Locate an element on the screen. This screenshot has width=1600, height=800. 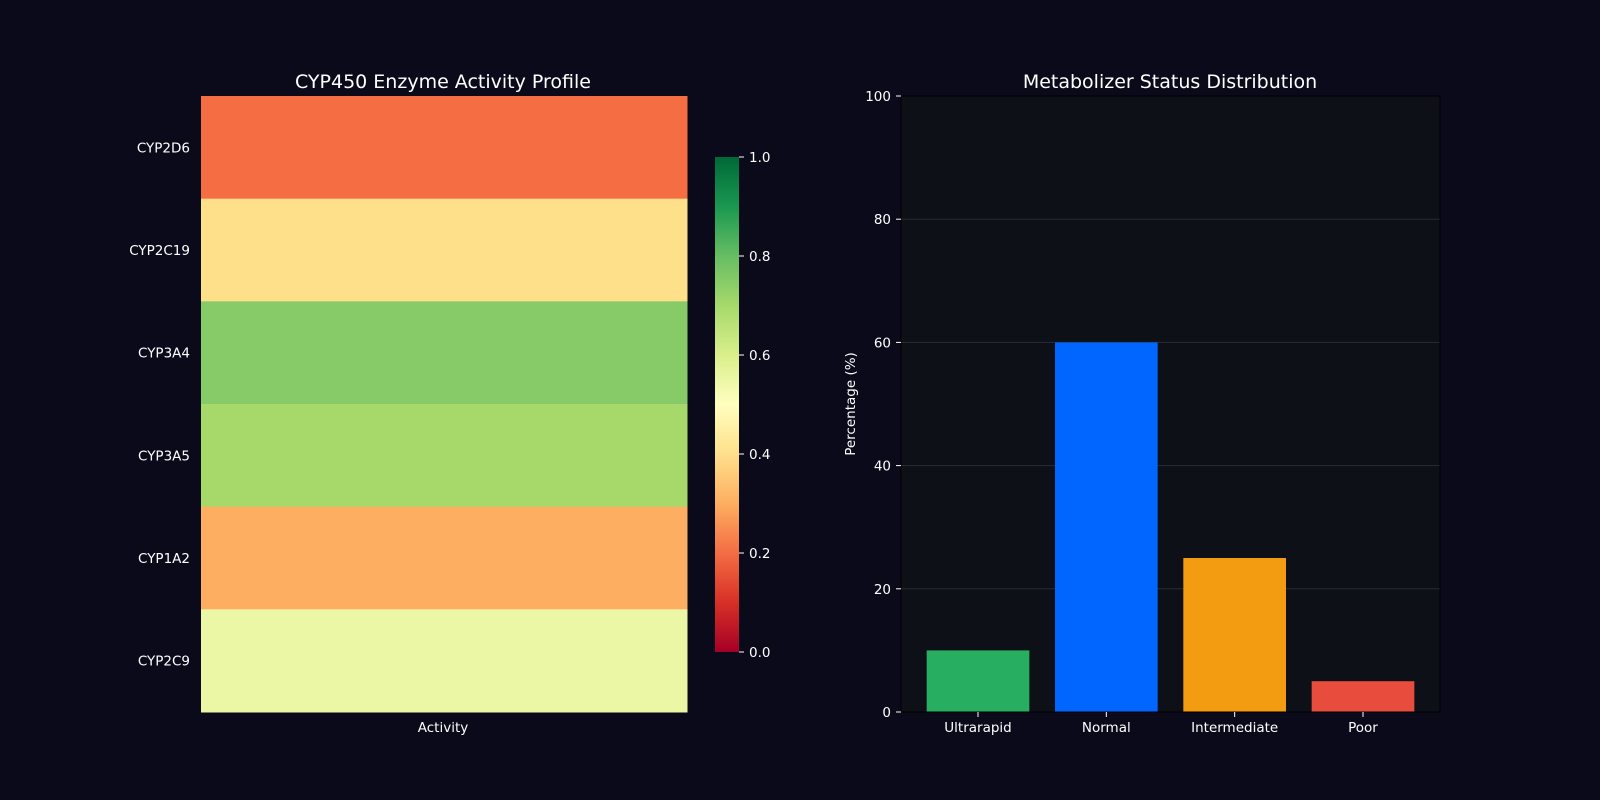
heatmap-column-label: Activity is located at coordinates (443, 728).